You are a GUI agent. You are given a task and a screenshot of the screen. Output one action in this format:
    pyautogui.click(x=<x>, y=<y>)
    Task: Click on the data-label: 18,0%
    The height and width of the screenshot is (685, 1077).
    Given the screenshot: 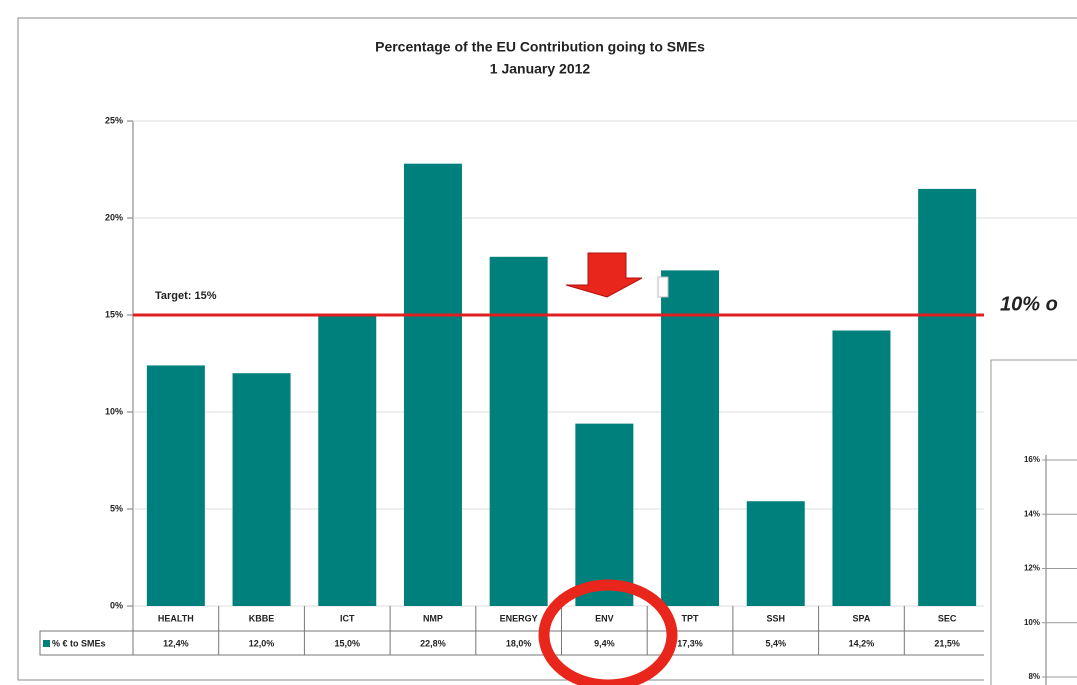 What is the action you would take?
    pyautogui.click(x=519, y=643)
    